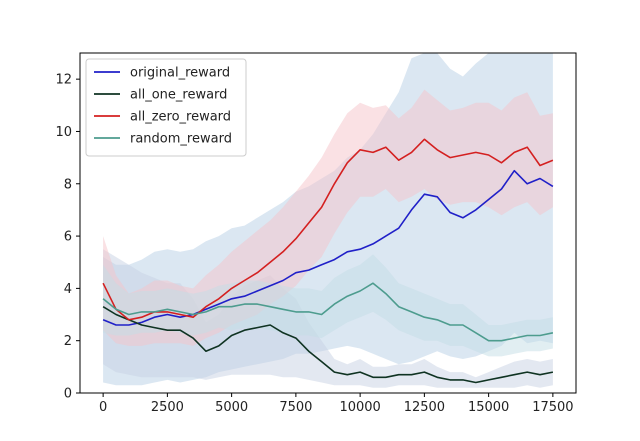 The width and height of the screenshot is (640, 441). What do you see at coordinates (359, 407) in the screenshot?
I see `x-tick-label: 10000` at bounding box center [359, 407].